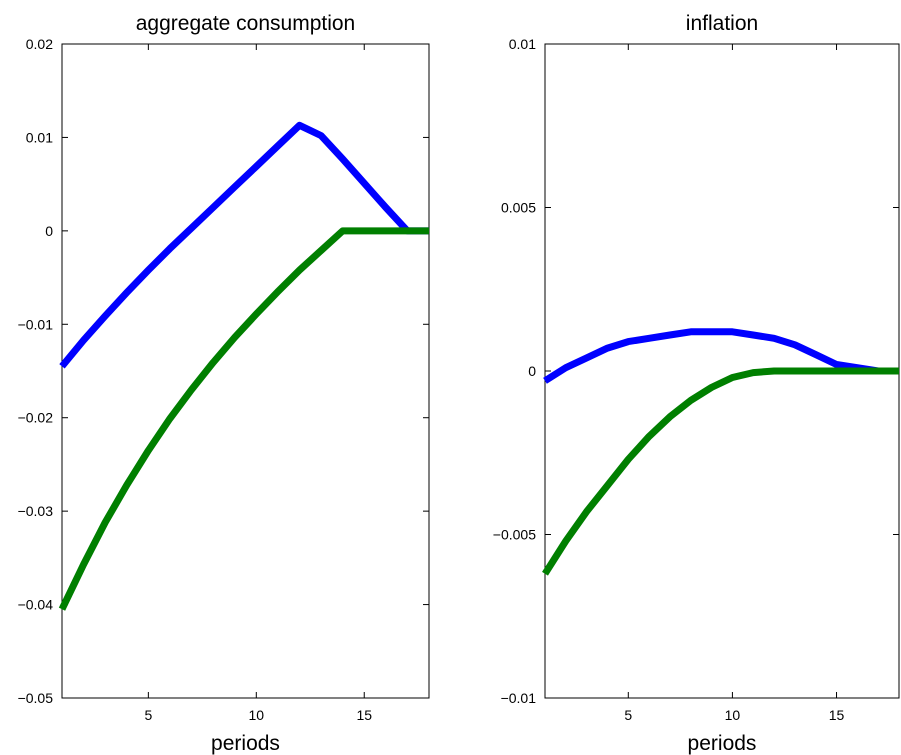 This screenshot has height=755, width=901. What do you see at coordinates (36, 605) in the screenshot?
I see `y-tick-label: −0.04` at bounding box center [36, 605].